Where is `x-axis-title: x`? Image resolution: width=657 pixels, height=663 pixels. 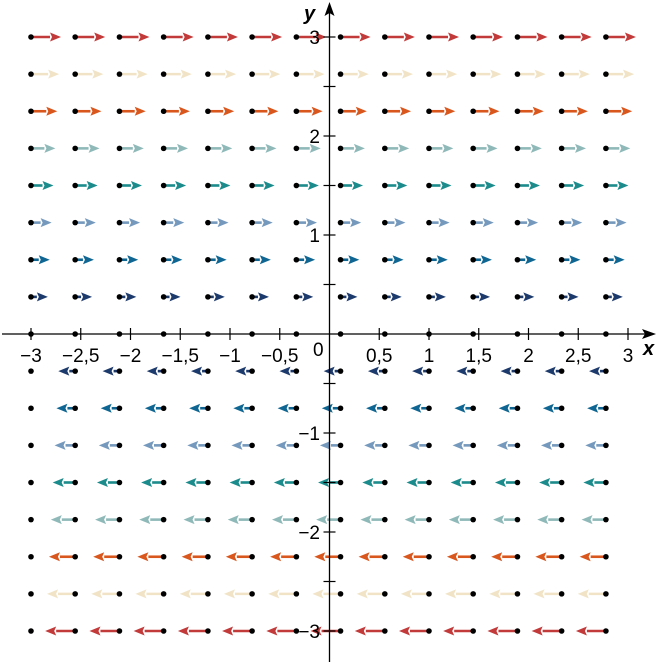 x-axis-title: x is located at coordinates (648, 349).